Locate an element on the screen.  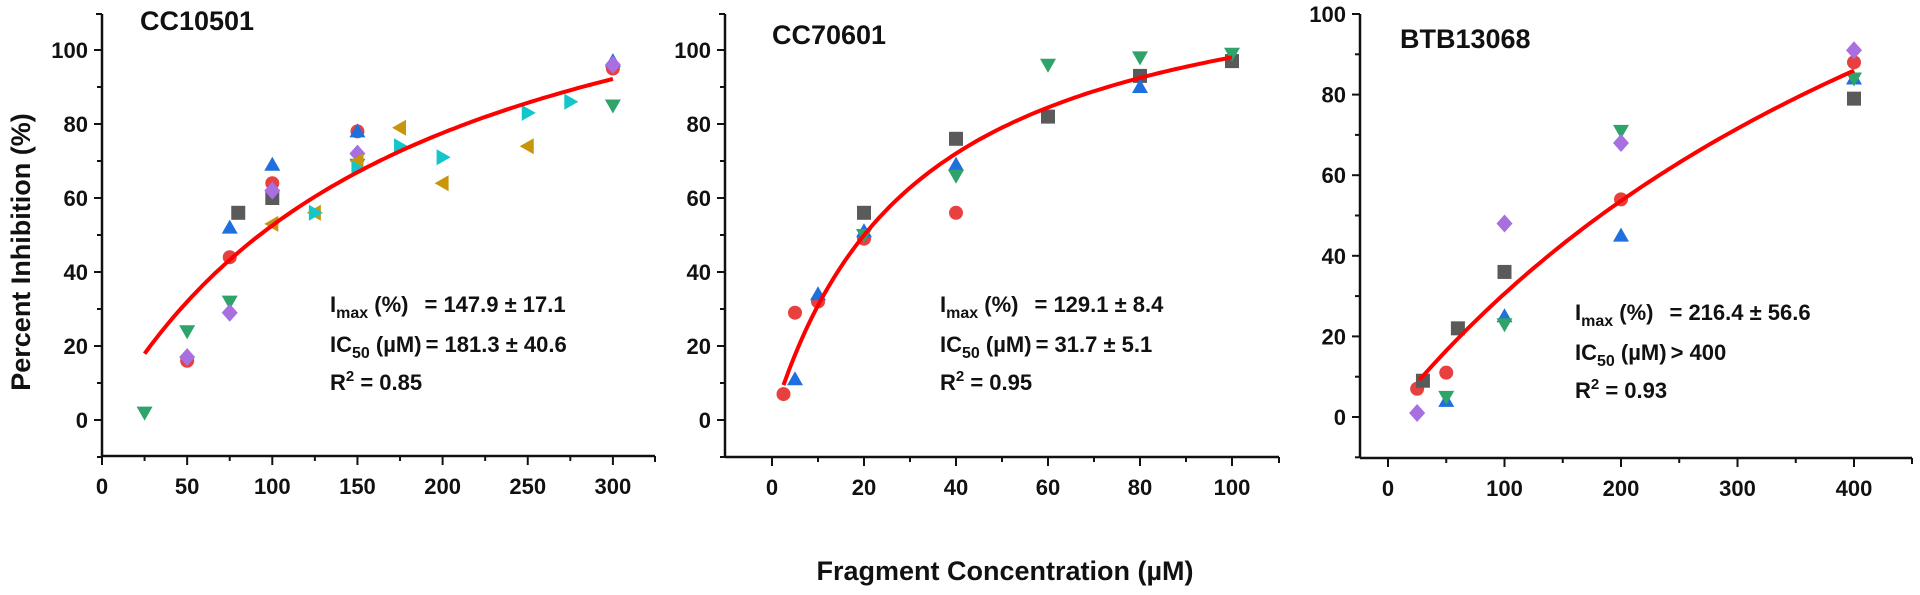
ic50-annotation: IC50 (µM) > 400 is located at coordinates (1650, 355).